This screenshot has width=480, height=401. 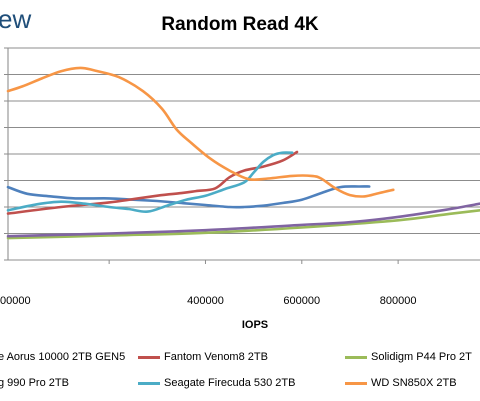 I want to click on legend-label: Fantom Venom8 2TB, so click(x=216, y=357).